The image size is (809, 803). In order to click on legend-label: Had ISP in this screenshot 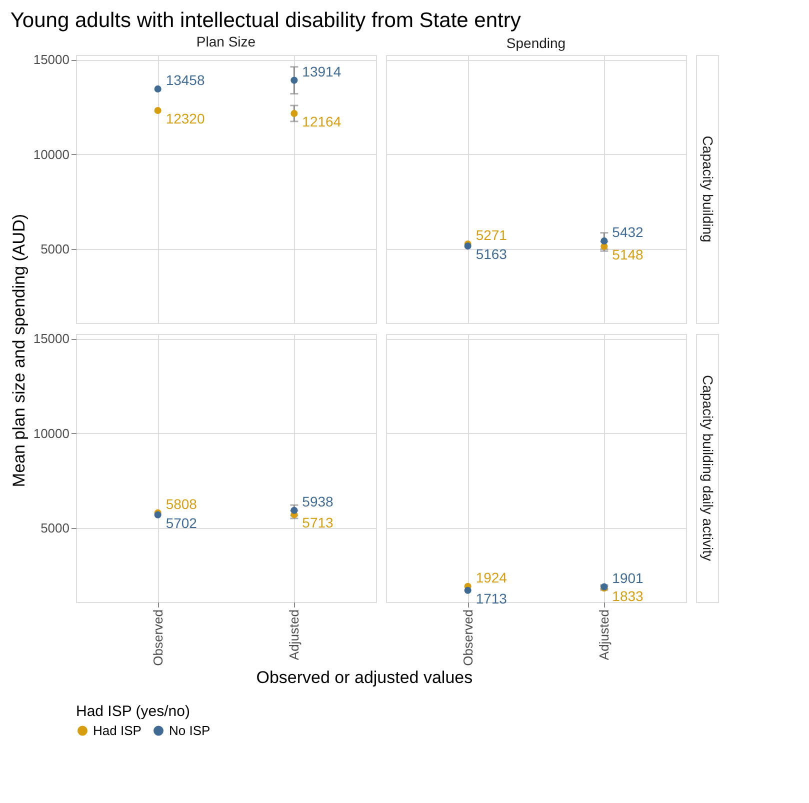, I will do `click(117, 730)`.